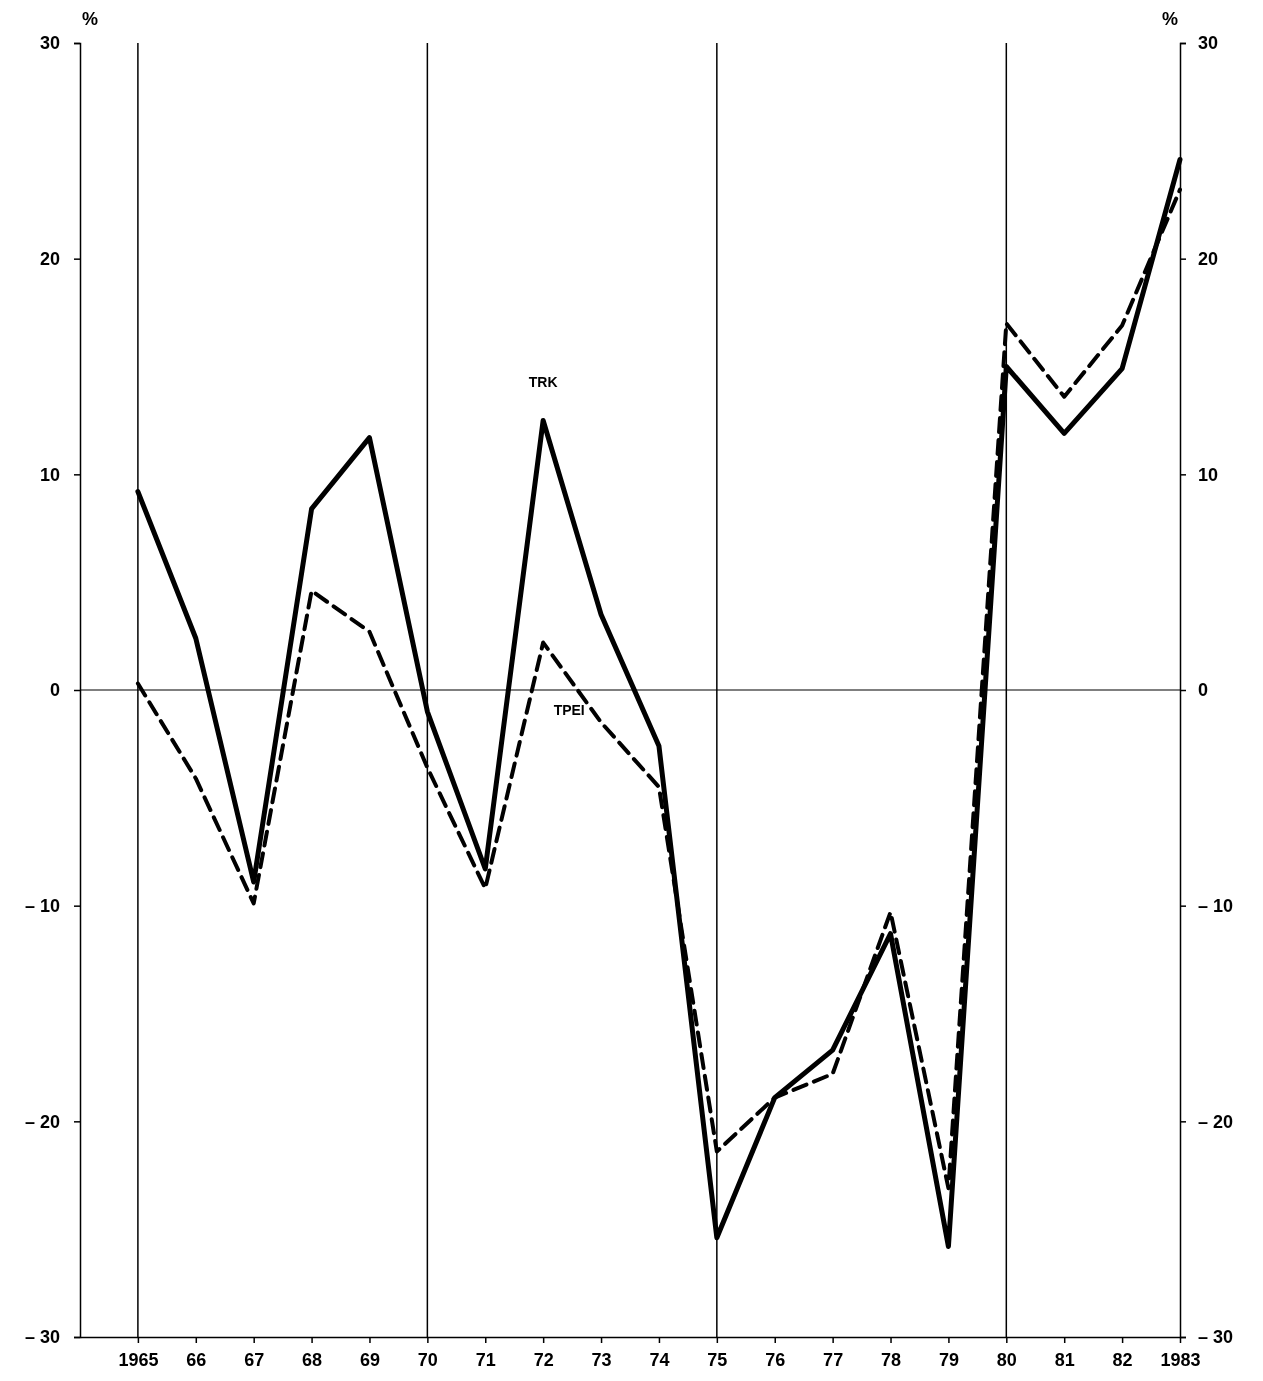 Image resolution: width=1263 pixels, height=1381 pixels. What do you see at coordinates (369, 1359) in the screenshot?
I see `x-tick-label: 69` at bounding box center [369, 1359].